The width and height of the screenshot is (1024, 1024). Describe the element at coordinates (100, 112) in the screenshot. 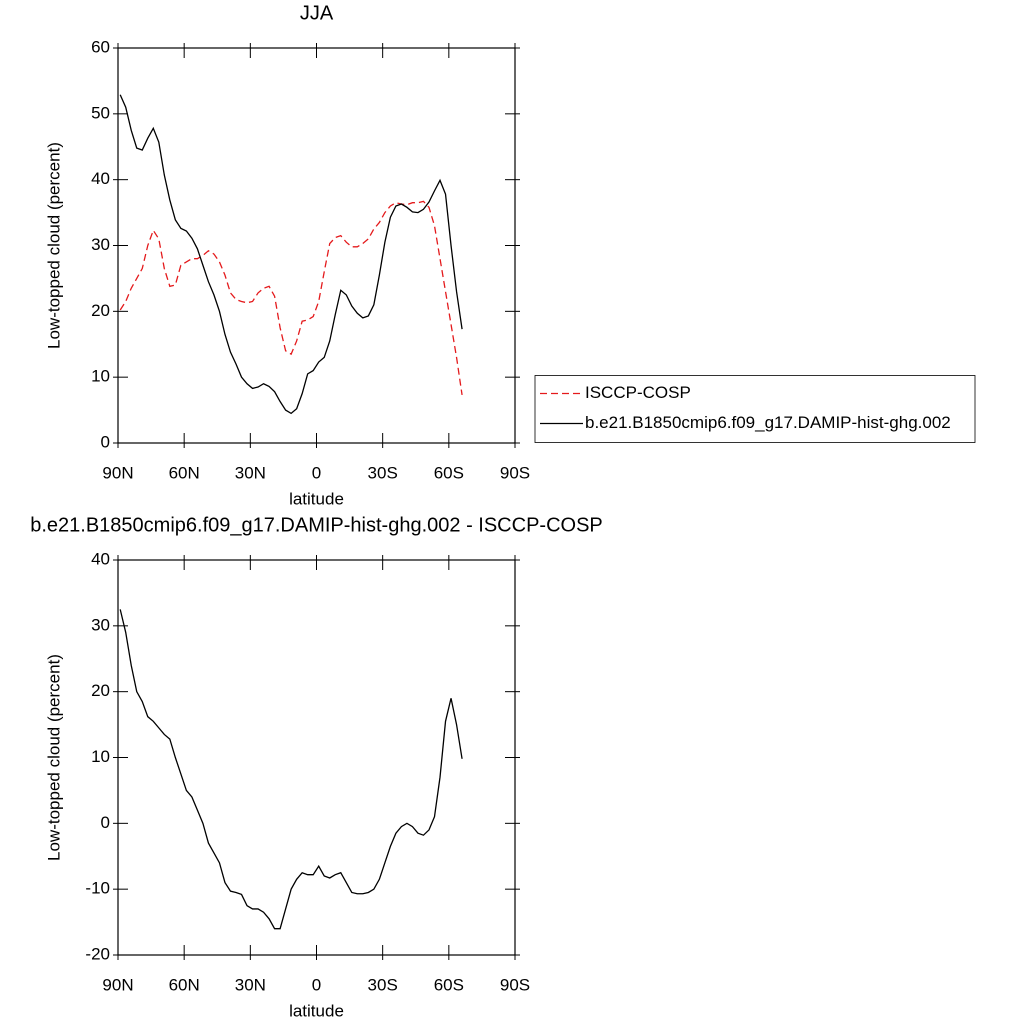

I see `y-tick-label: 50` at that location.